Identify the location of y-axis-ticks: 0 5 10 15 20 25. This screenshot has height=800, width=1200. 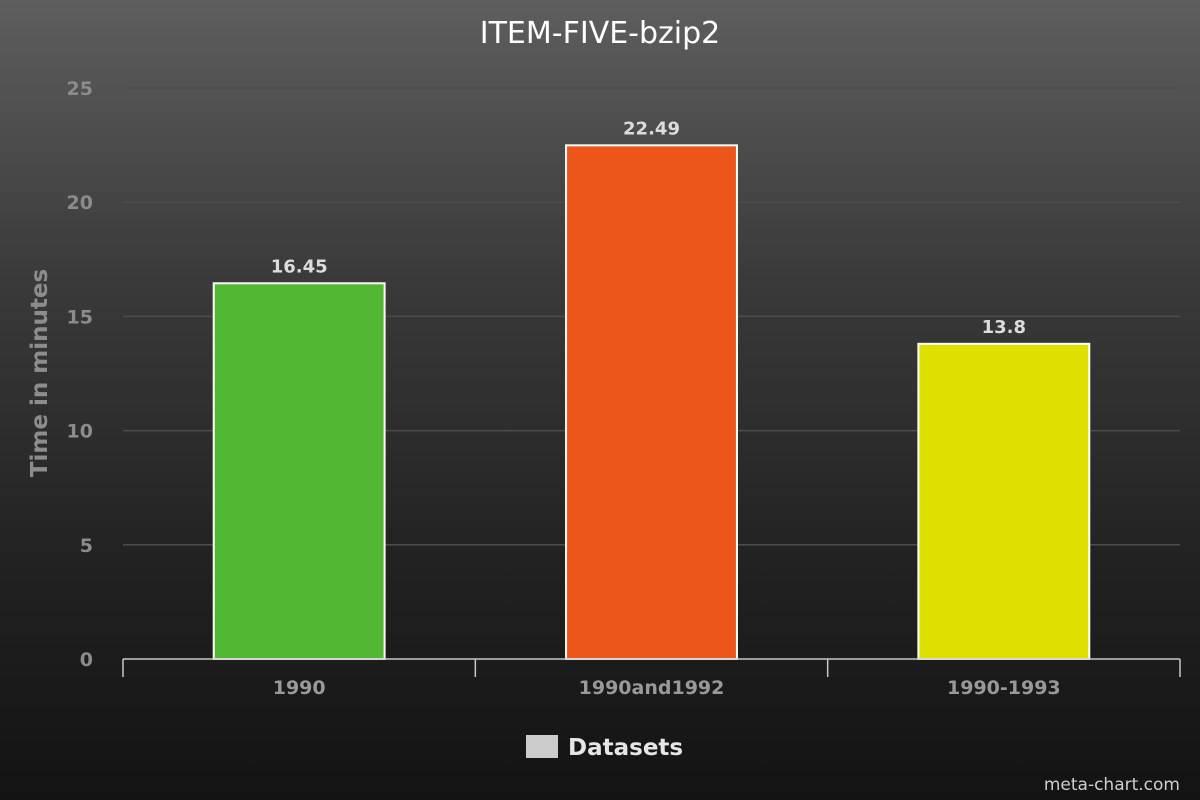
(80, 374).